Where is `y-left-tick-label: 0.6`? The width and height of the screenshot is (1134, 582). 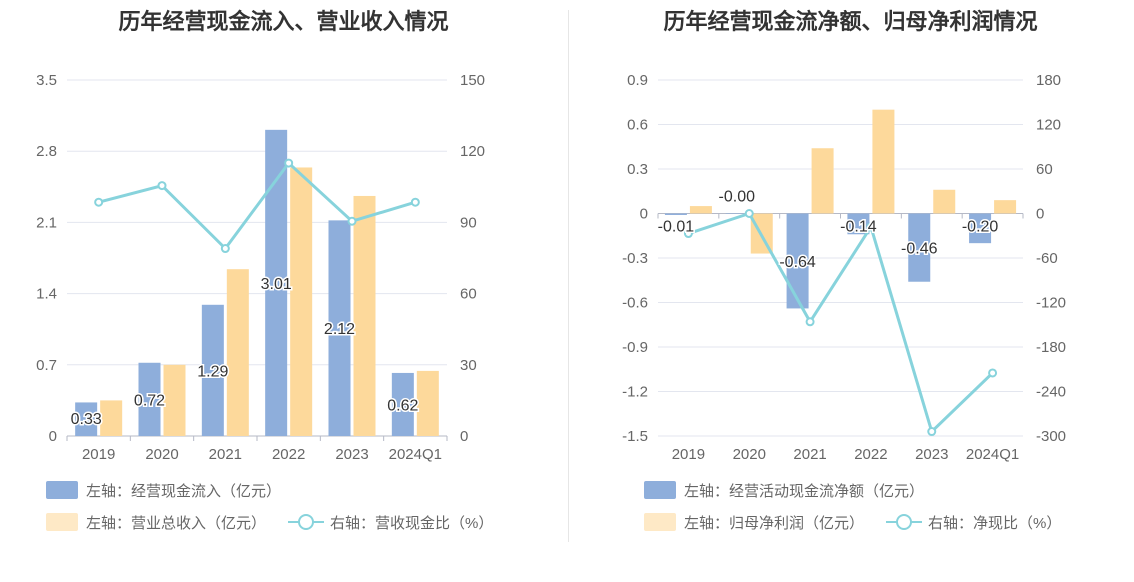
y-left-tick-label: 0.6 is located at coordinates (637, 125).